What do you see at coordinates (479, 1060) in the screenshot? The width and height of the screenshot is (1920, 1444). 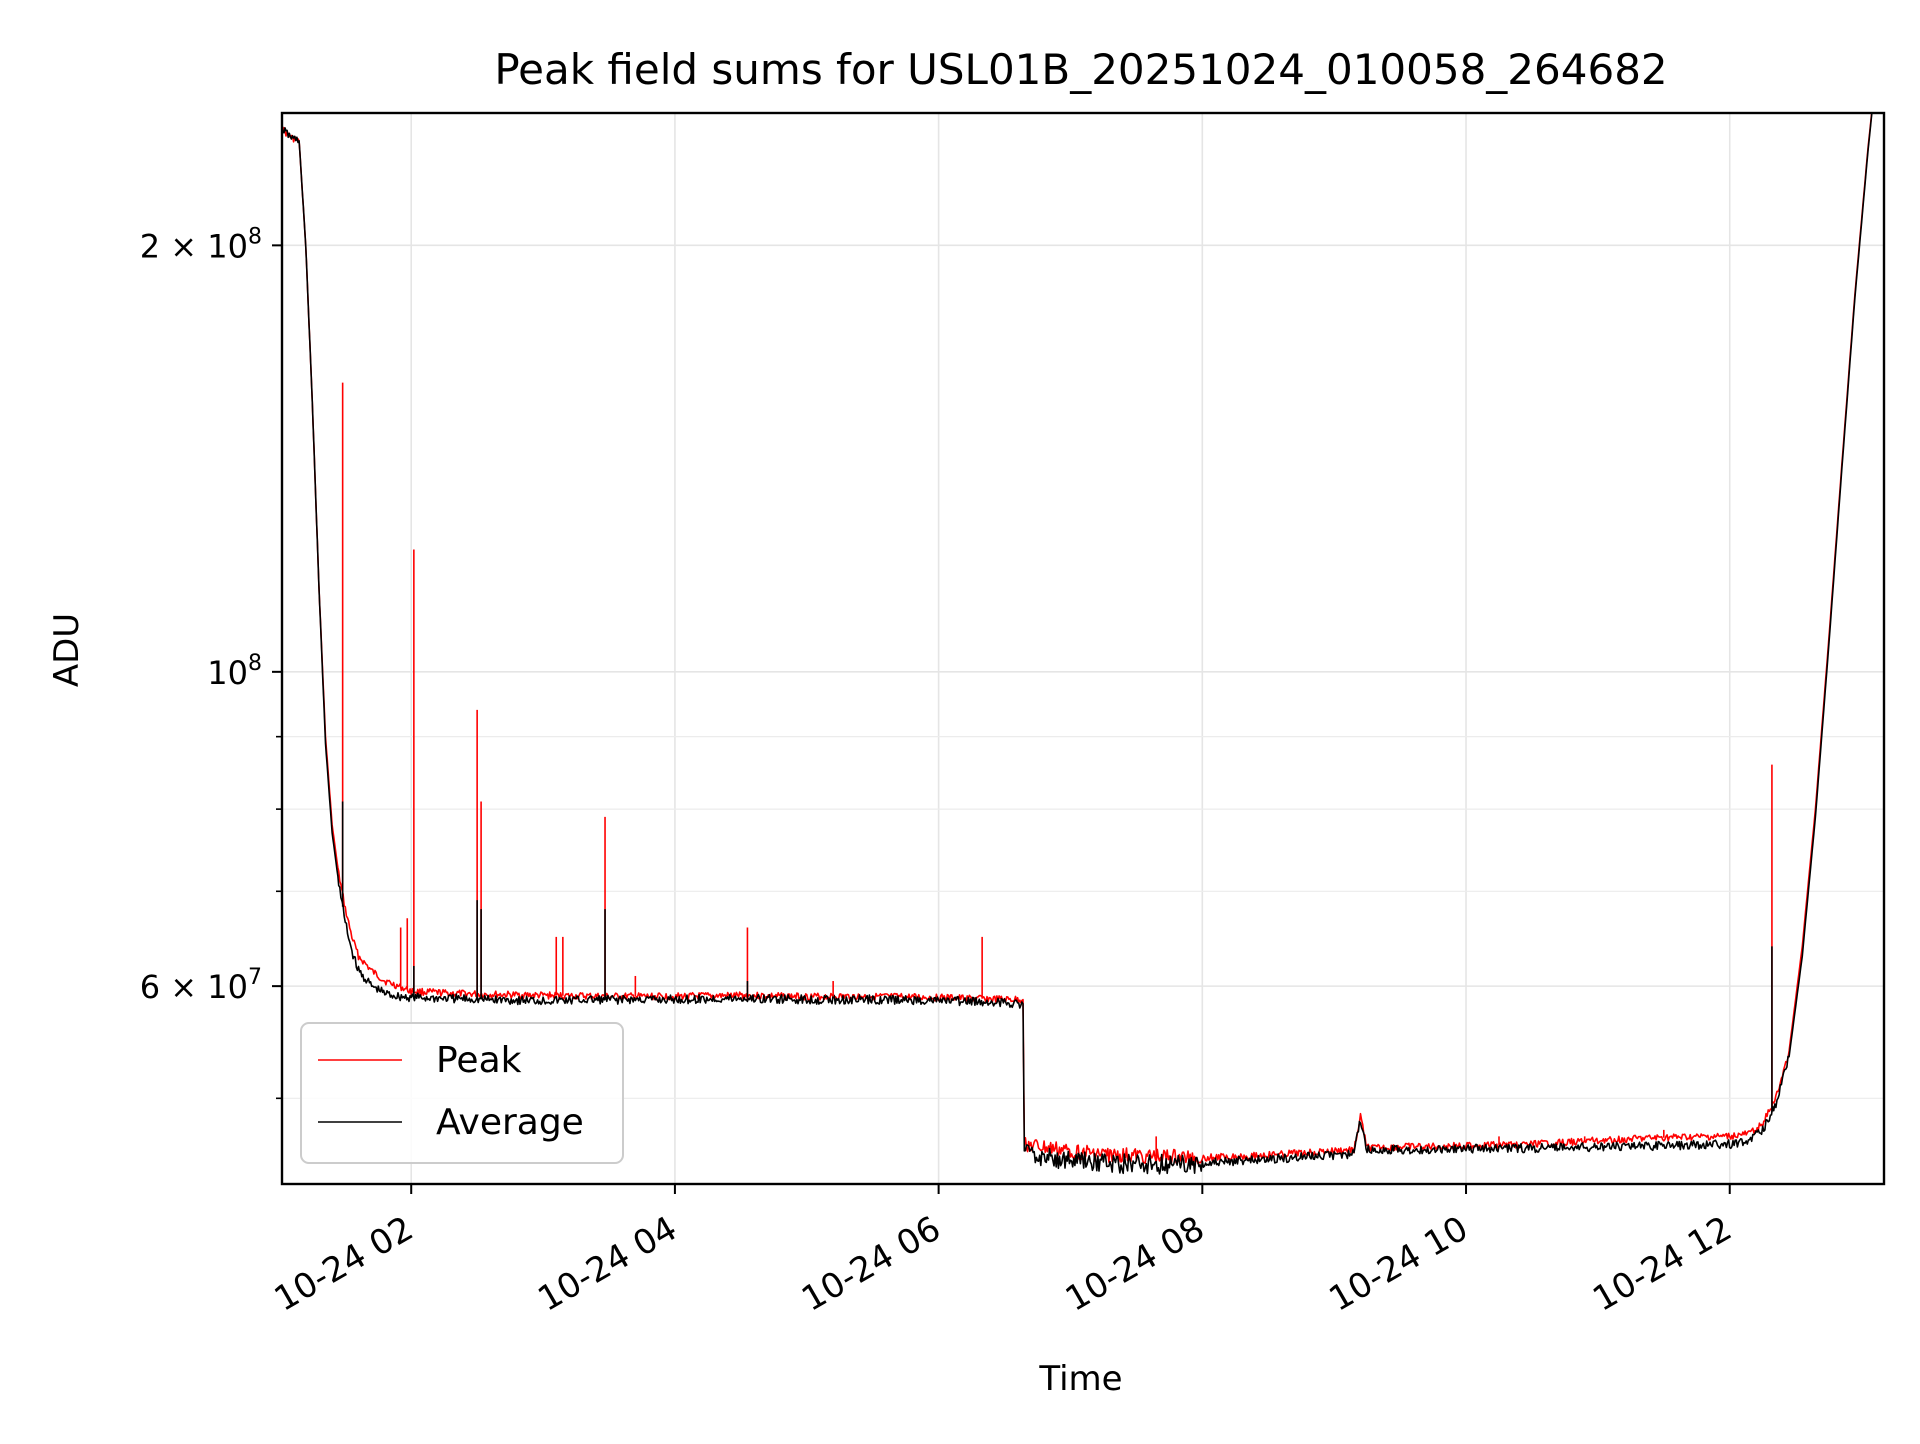 I see `legend-peak-label: Peak` at bounding box center [479, 1060].